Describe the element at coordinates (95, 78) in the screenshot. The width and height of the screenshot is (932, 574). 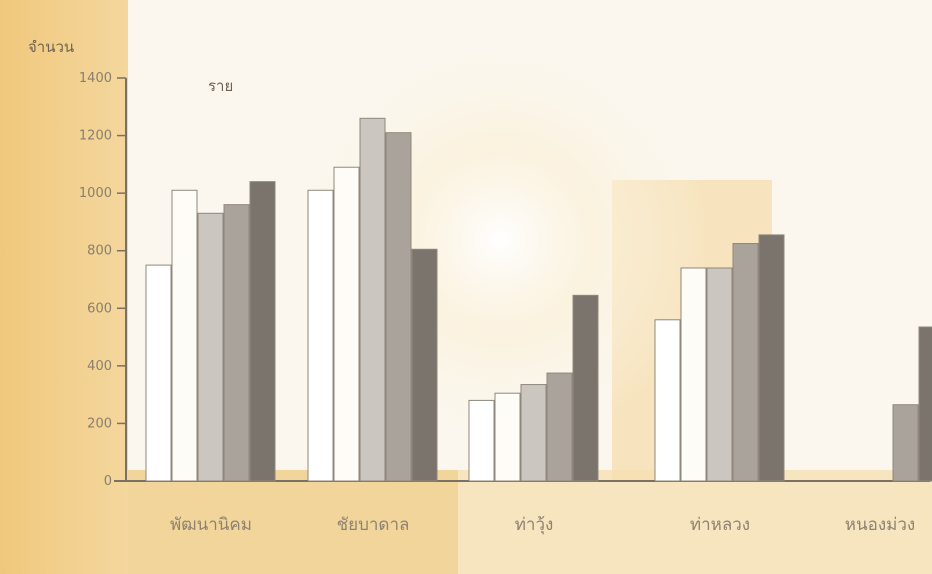
I see `y-tick-label: 1400` at that location.